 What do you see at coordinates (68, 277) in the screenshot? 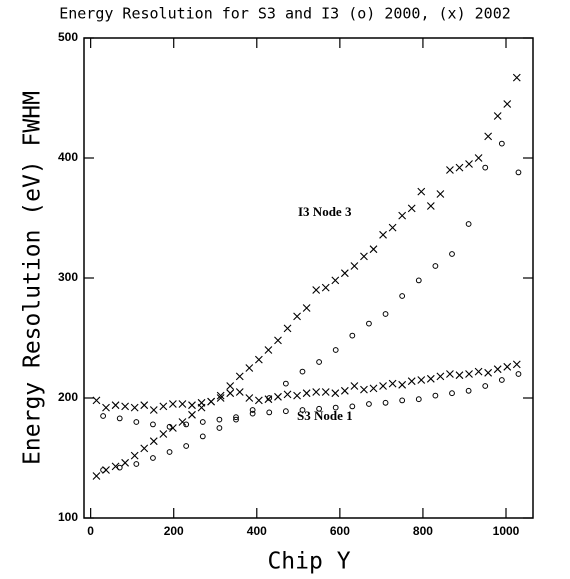
I see `y-tick-label: 300` at bounding box center [68, 277].